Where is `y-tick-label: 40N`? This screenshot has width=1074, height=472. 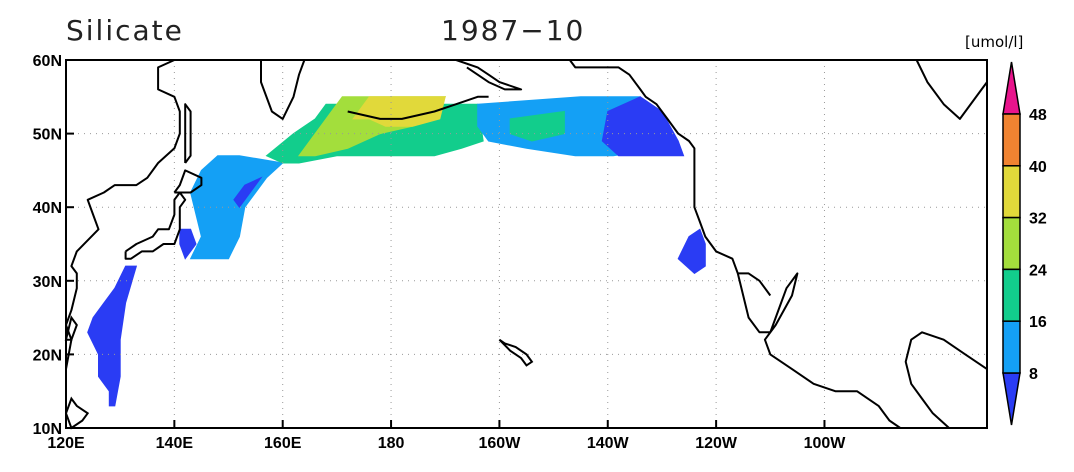
y-tick-label: 40N is located at coordinates (47, 208).